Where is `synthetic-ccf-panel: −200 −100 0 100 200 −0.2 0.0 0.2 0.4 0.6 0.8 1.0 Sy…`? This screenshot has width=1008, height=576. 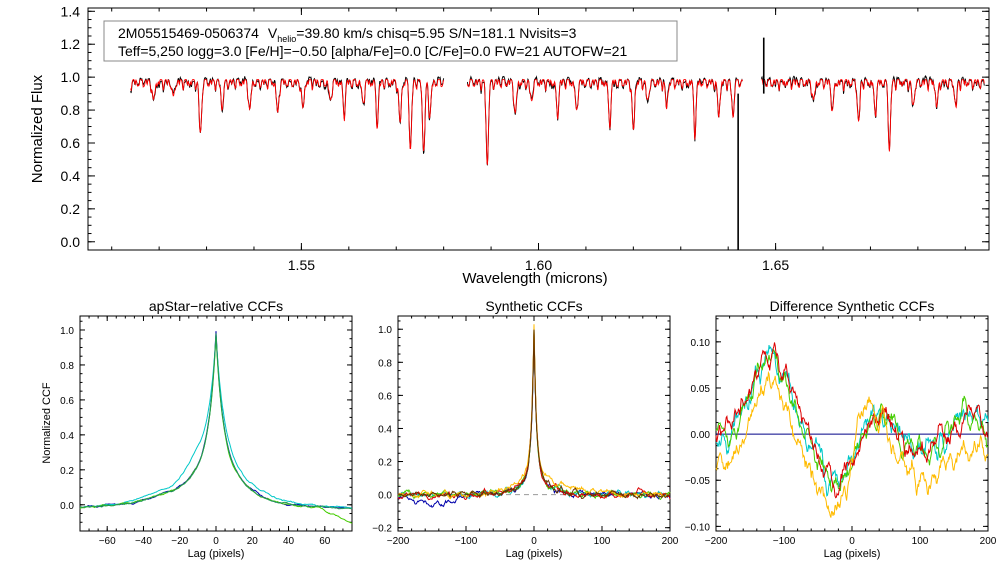 synthetic-ccf-panel: −200 −100 0 100 200 −0.2 0.0 0.2 0.4 0.6 0.8 1.0 Sy… is located at coordinates (525, 429).